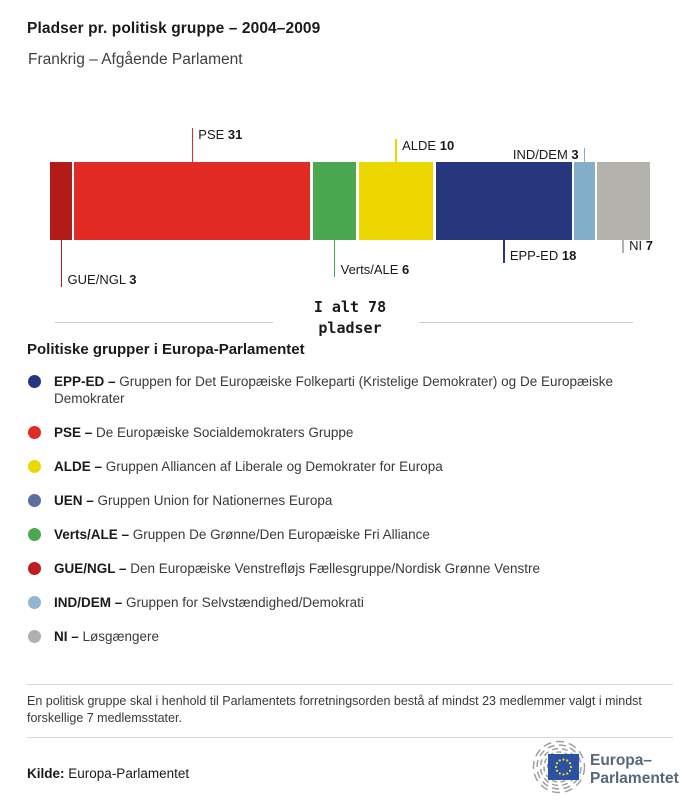  Describe the element at coordinates (526, 322) in the screenshot. I see `total-divider-right` at that location.